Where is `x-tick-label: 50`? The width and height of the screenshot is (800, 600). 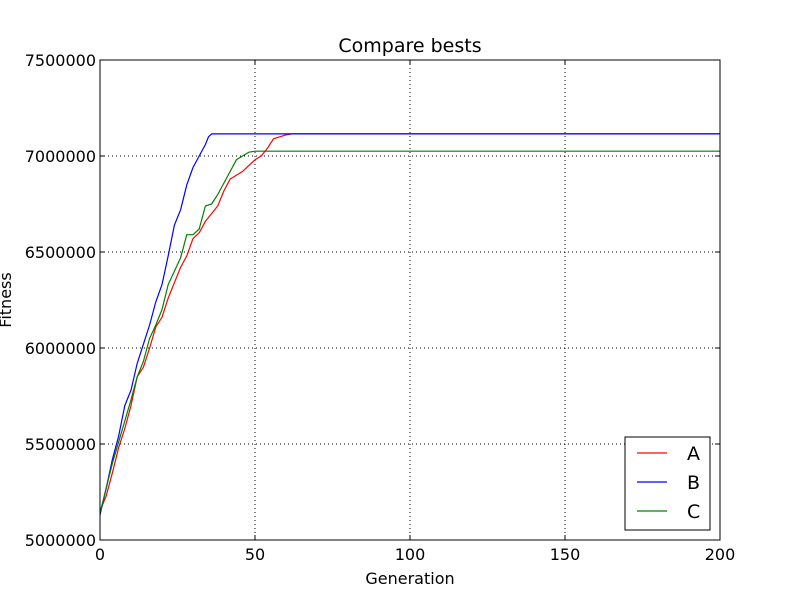
x-tick-label: 50 is located at coordinates (255, 554).